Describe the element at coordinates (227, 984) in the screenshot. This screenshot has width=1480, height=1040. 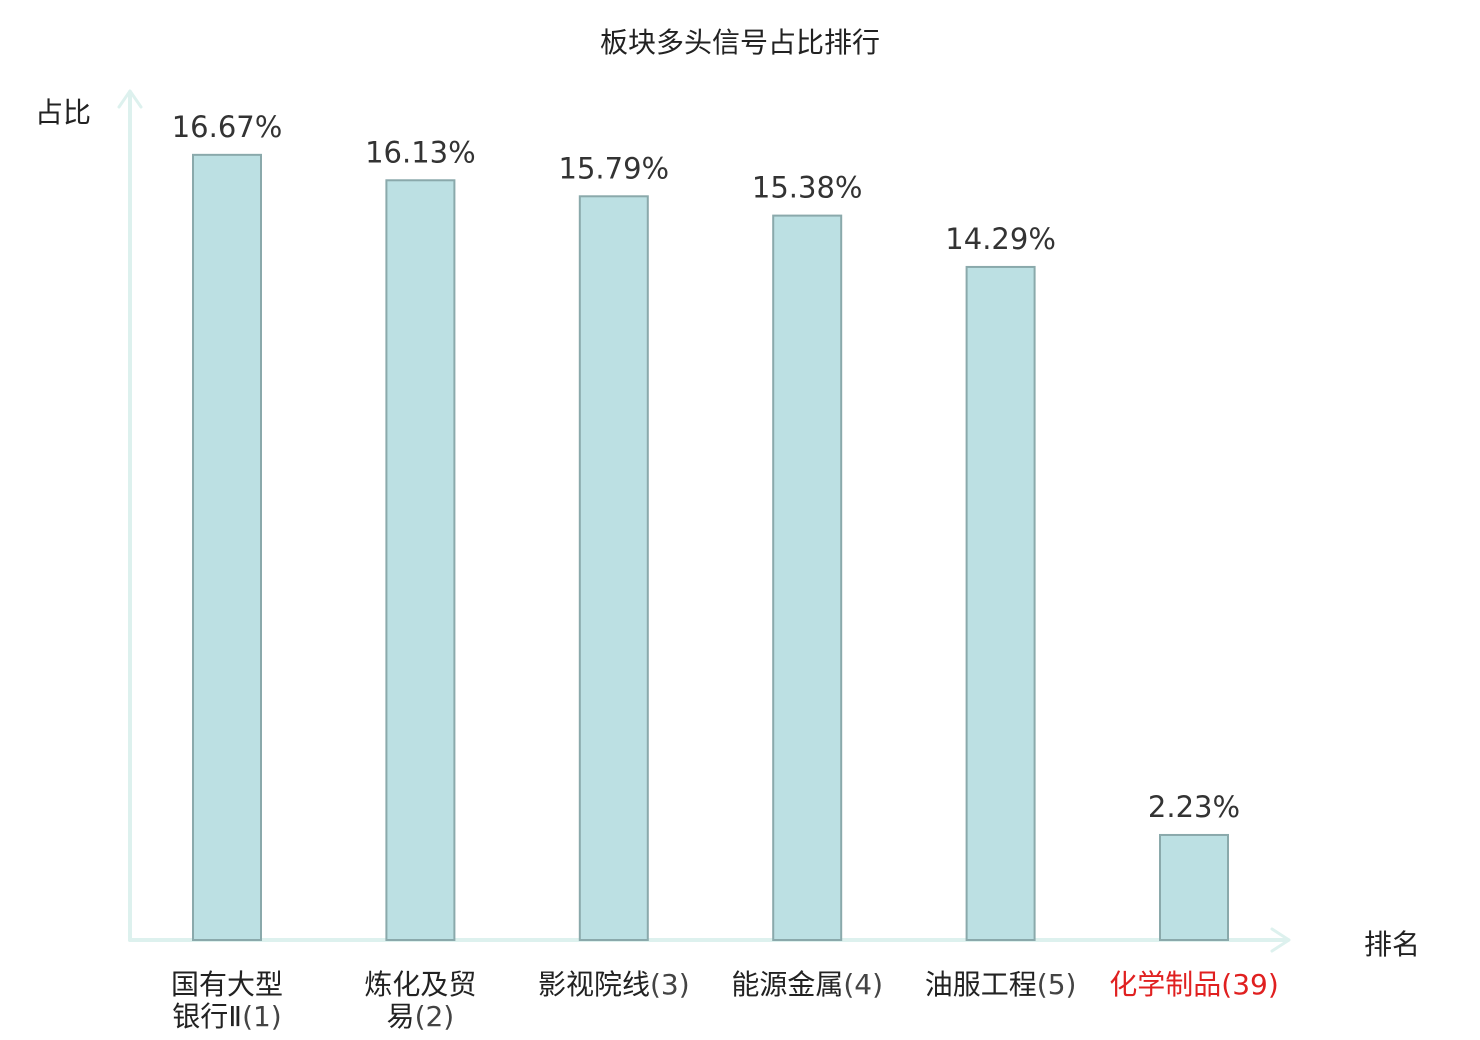
I see `x-tick-label-line: 国有大型` at that location.